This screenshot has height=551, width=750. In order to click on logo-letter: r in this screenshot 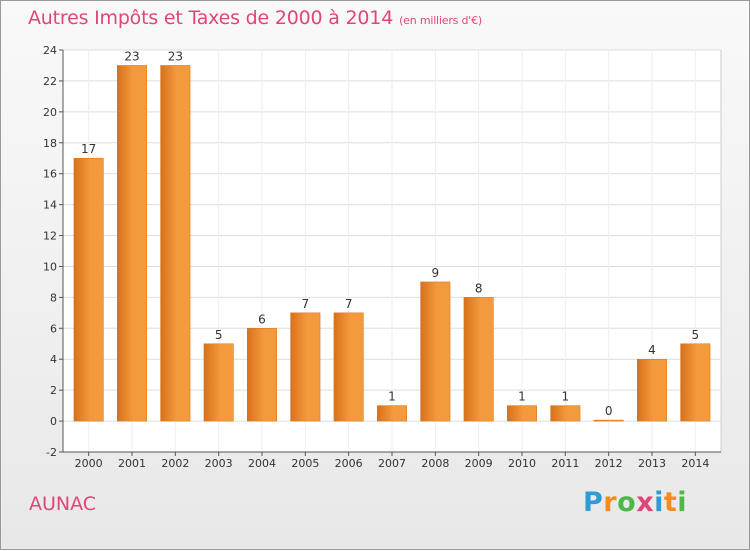, I will do `click(610, 502)`.